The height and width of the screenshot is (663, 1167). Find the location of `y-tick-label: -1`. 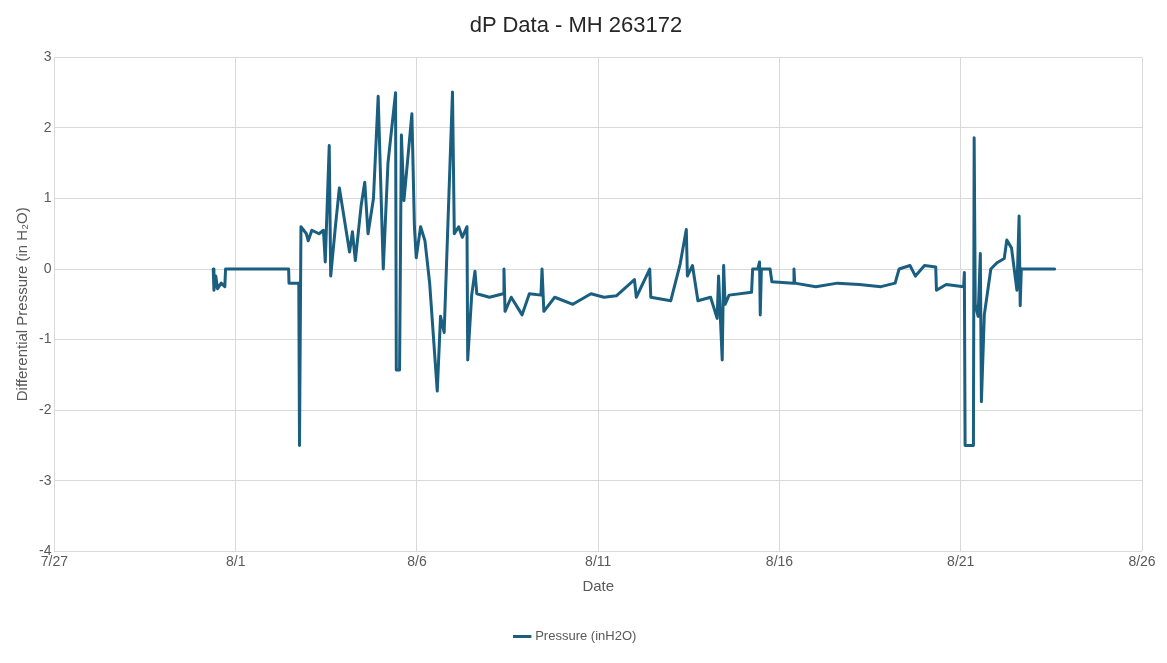

y-tick-label: -1 is located at coordinates (45, 338).